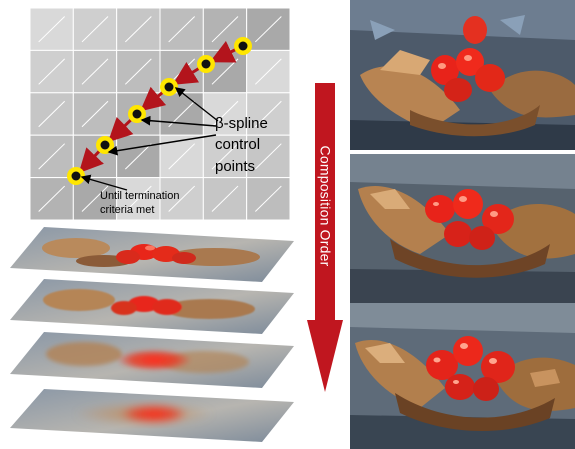 Image resolution: width=575 pixels, height=449 pixels. What do you see at coordinates (241, 123) in the screenshot?
I see `spline-label-line-1: β-spline` at bounding box center [241, 123].